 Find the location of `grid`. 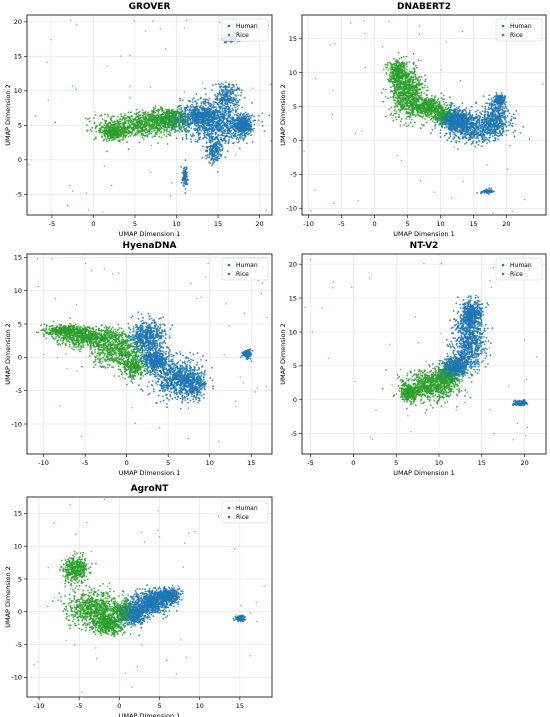

grid is located at coordinates (424, 115).